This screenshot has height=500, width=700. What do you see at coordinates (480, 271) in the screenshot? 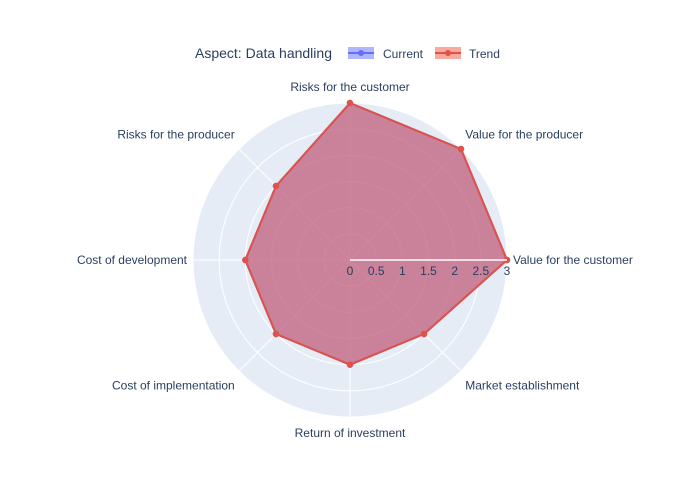
I see `radial-tick-label-5: 2.5` at bounding box center [480, 271].